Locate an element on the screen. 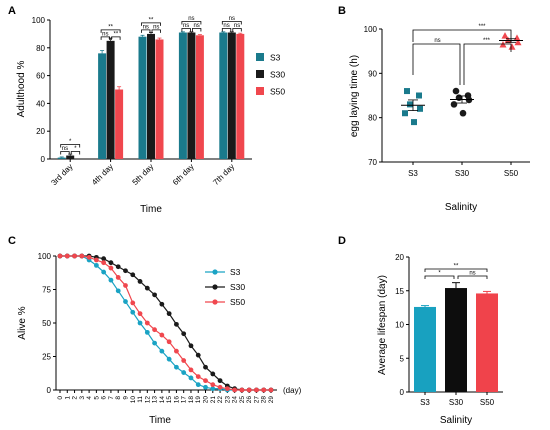 The height and width of the screenshot is (430, 550). a-legend-label: S30 is located at coordinates (277, 75).